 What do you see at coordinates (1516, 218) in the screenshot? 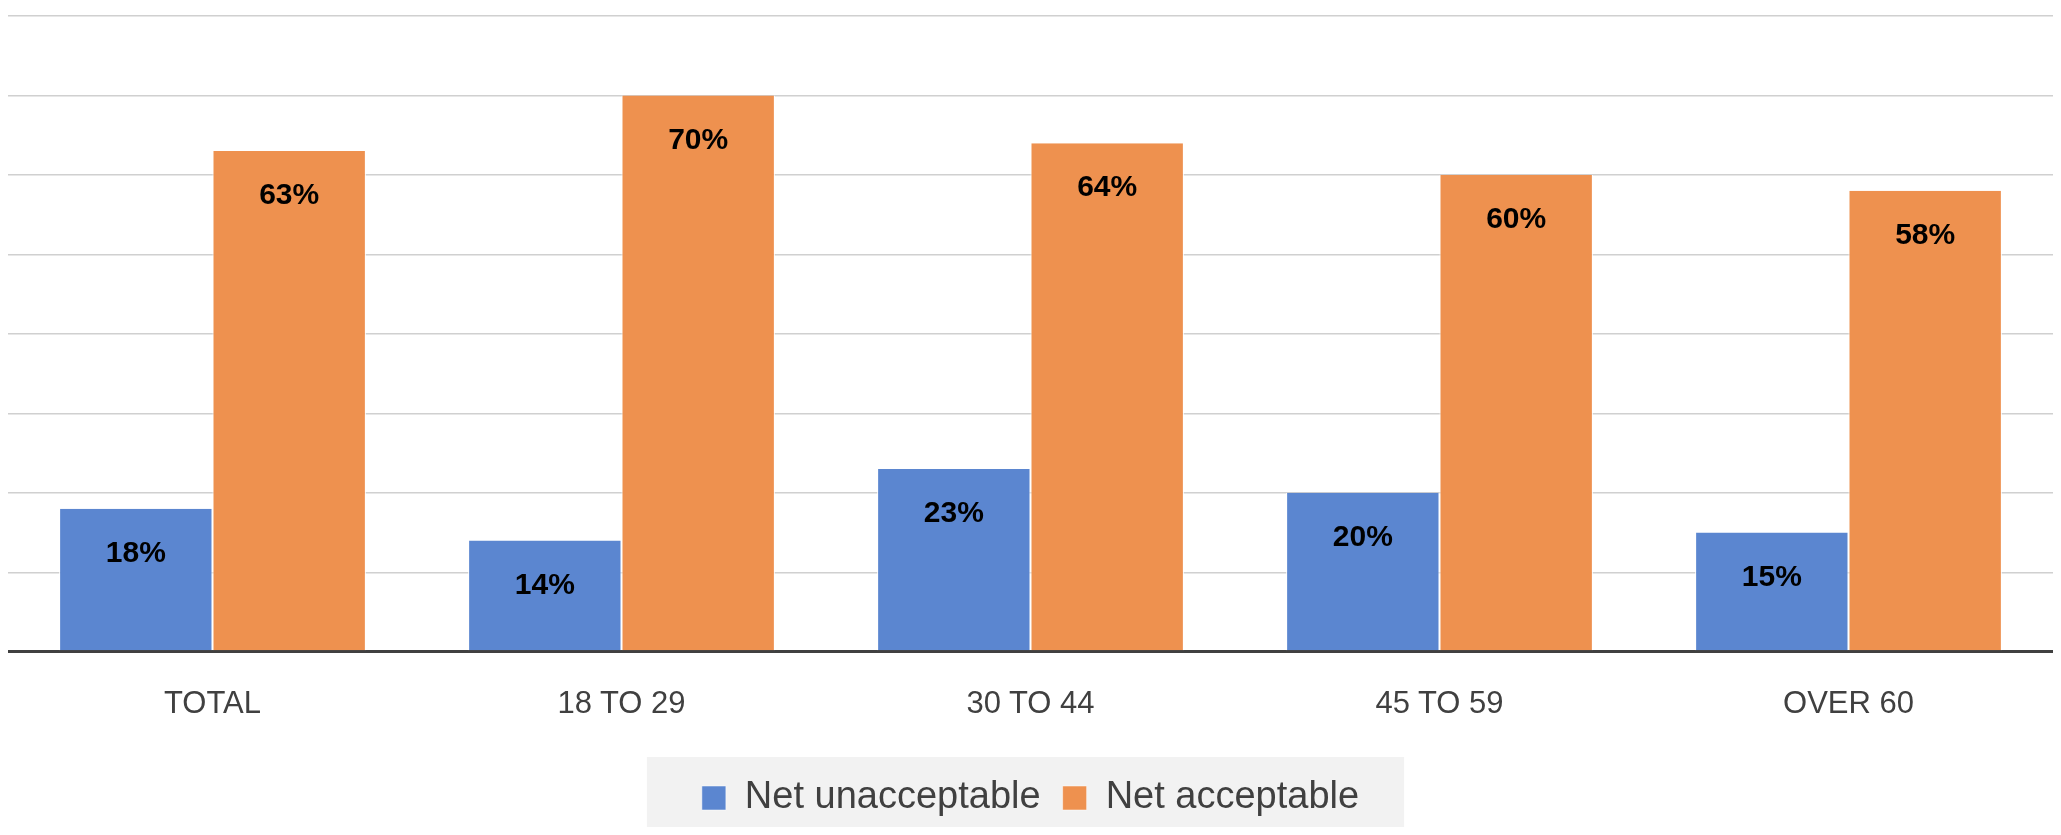
I see `data-label: 60%` at bounding box center [1516, 218].